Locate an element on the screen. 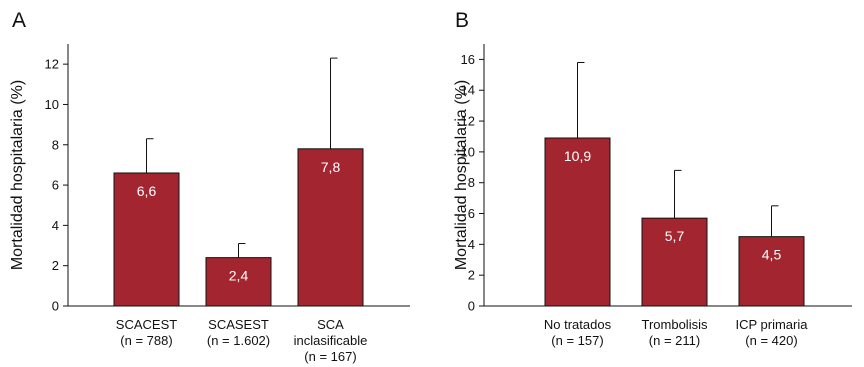 The height and width of the screenshot is (367, 864). panel-a-category-label: (n = 167) is located at coordinates (330, 356).